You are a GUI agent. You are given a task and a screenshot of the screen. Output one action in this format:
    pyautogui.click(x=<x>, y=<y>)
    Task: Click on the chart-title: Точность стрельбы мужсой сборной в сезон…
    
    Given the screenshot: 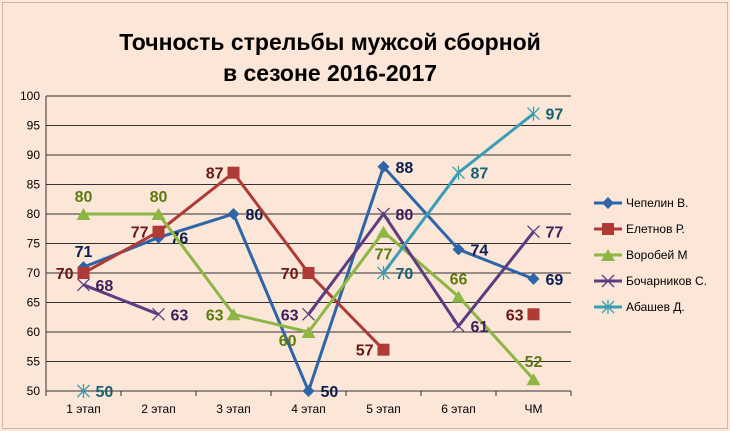 What is the action you would take?
    pyautogui.click(x=330, y=58)
    